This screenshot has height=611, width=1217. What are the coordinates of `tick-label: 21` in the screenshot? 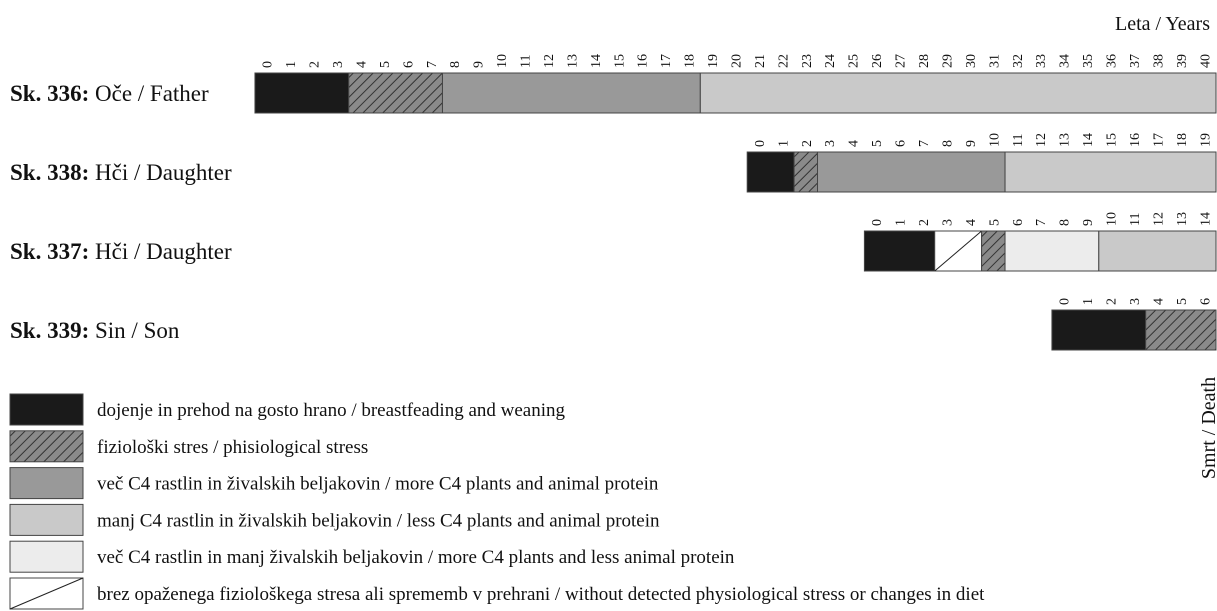 It's located at (760, 61).